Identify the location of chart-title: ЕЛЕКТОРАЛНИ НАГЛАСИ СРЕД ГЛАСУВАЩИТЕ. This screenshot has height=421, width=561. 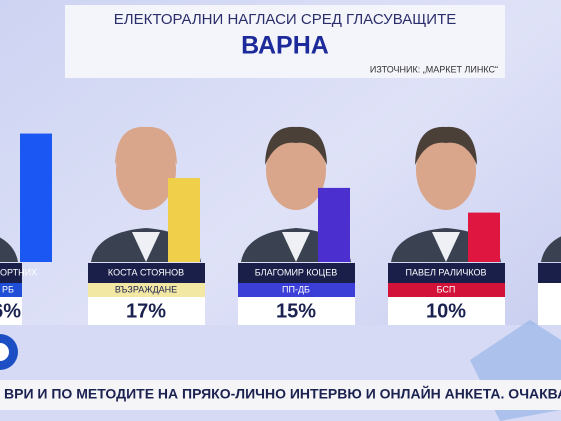
(285, 19).